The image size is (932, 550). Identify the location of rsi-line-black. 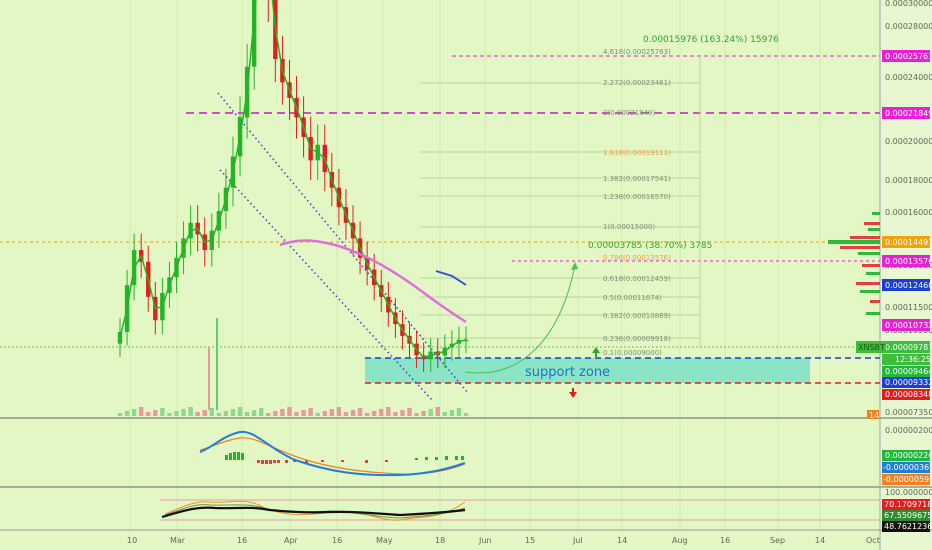
(313, 512).